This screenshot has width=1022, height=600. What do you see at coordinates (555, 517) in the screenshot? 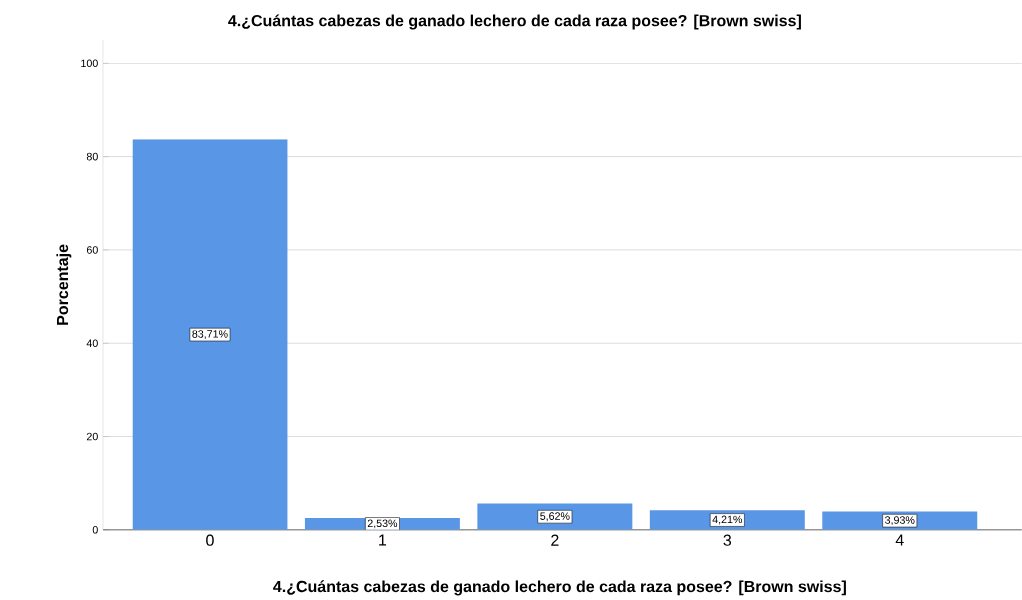
I see `data-label: 5,62%` at bounding box center [555, 517].